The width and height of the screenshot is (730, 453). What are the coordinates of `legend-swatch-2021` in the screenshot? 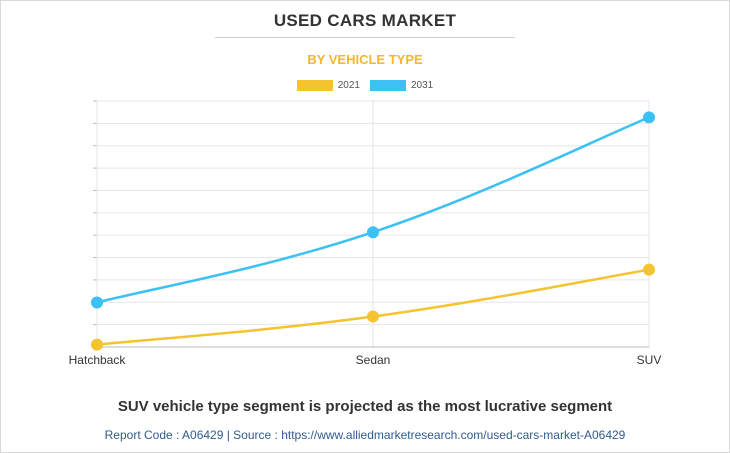 It's located at (314, 85).